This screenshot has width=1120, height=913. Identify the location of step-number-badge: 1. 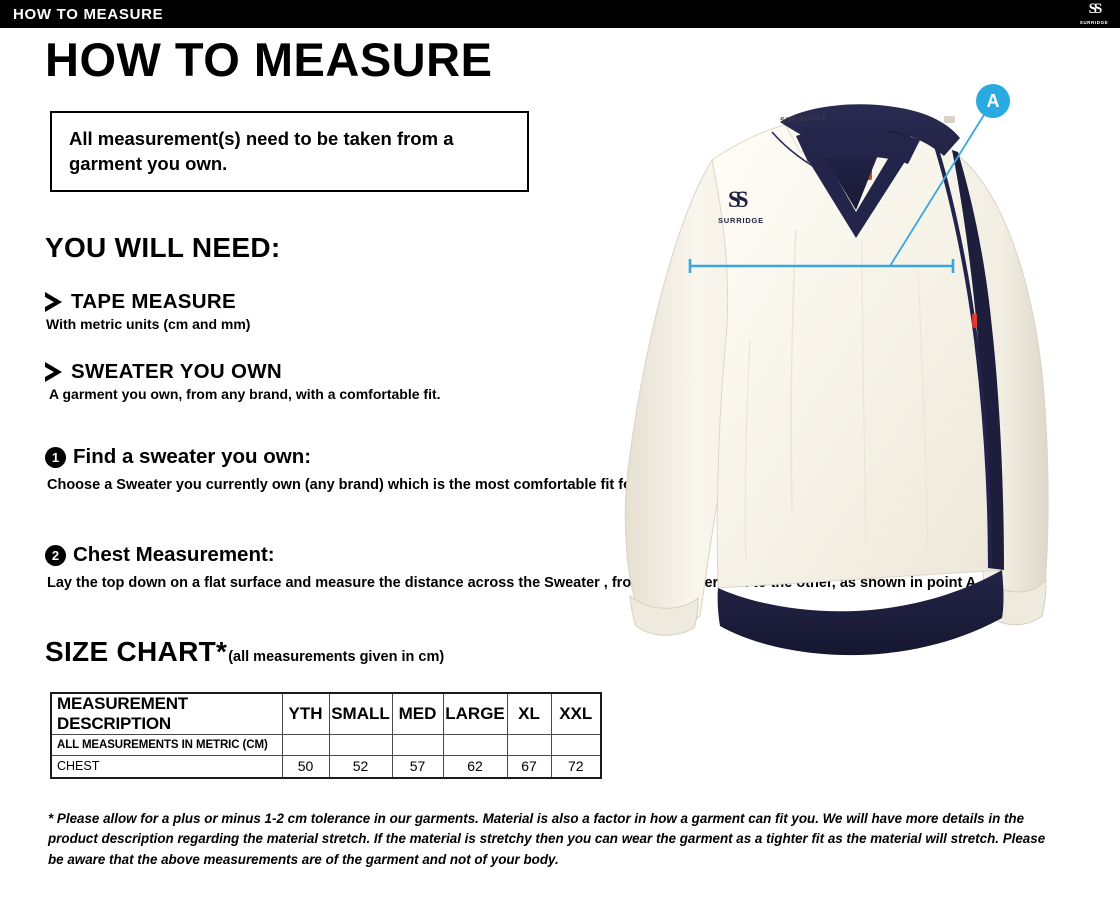
(55, 457).